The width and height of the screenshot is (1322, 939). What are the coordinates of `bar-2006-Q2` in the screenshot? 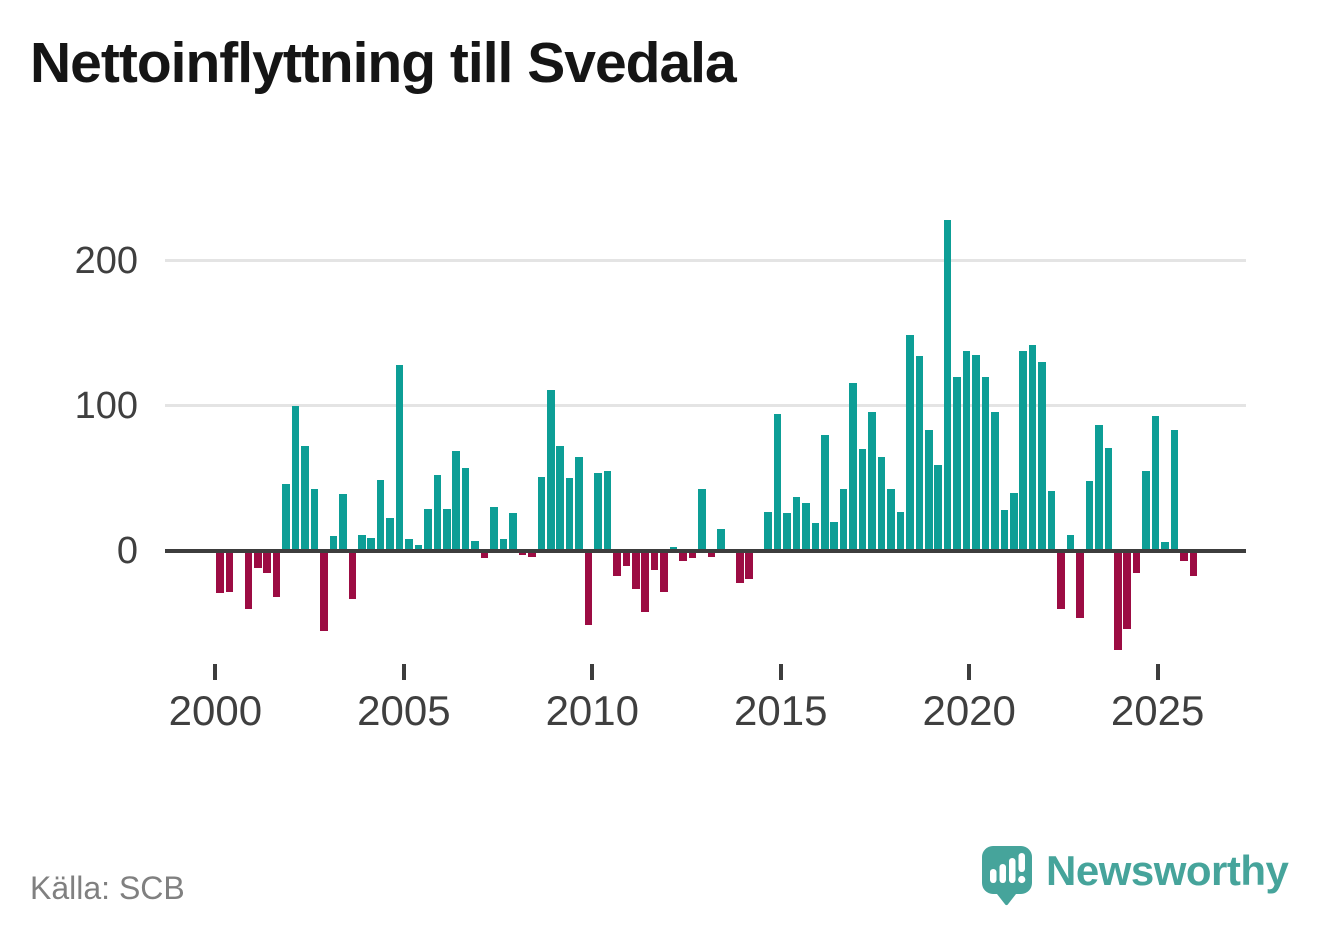 It's located at (456, 500).